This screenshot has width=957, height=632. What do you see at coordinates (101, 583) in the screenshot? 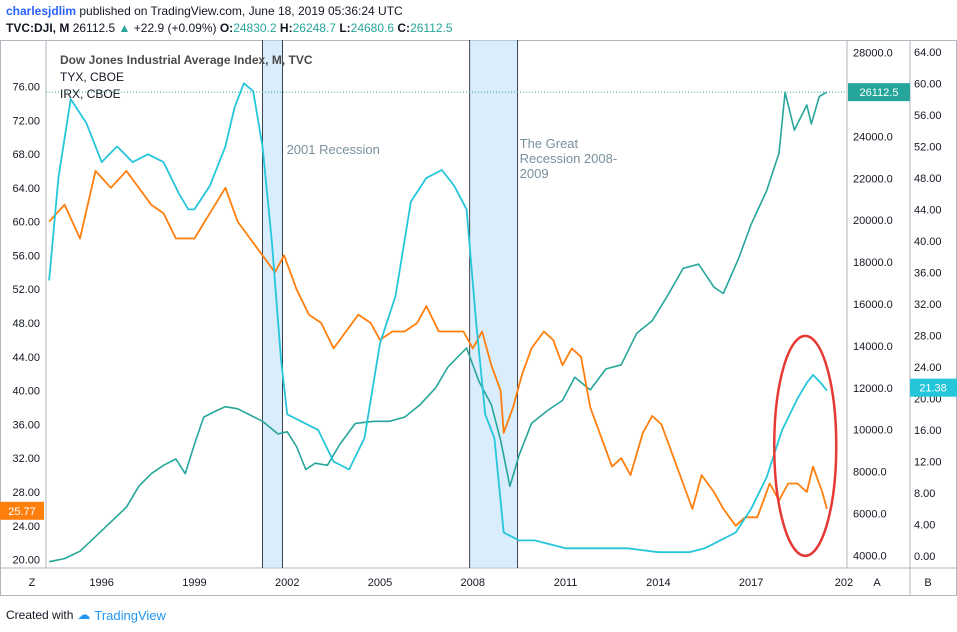
I see `x-tick-label: 1996` at bounding box center [101, 583].